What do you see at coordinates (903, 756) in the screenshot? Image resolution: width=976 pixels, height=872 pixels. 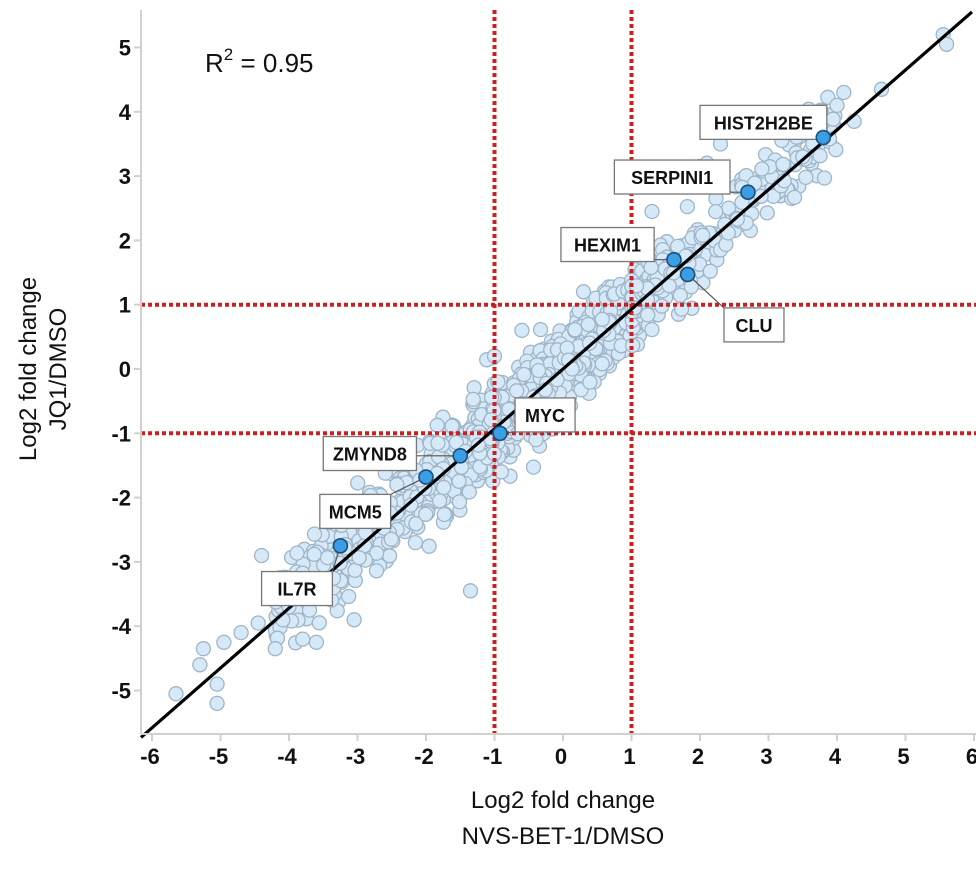 I see `x-tick-label: 5` at bounding box center [903, 756].